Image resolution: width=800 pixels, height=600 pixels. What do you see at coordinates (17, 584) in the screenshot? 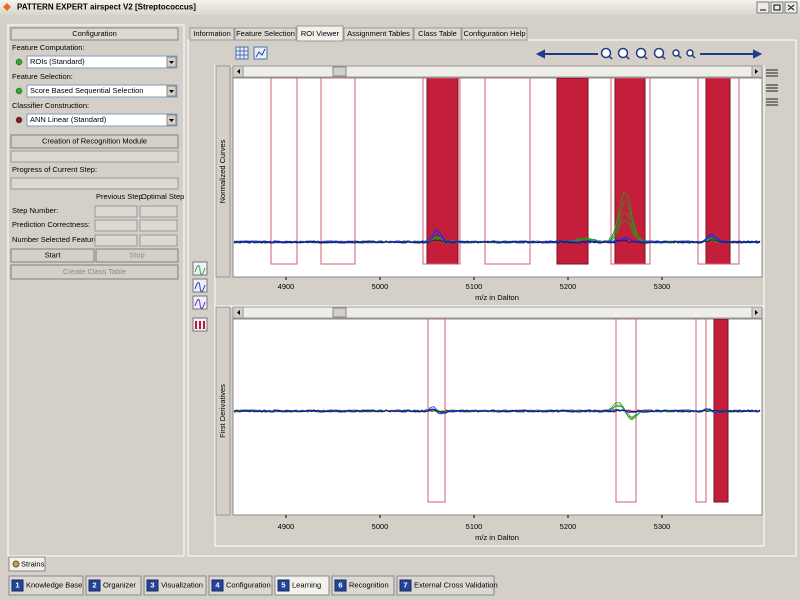
I see `module-number: 1` at bounding box center [17, 584].